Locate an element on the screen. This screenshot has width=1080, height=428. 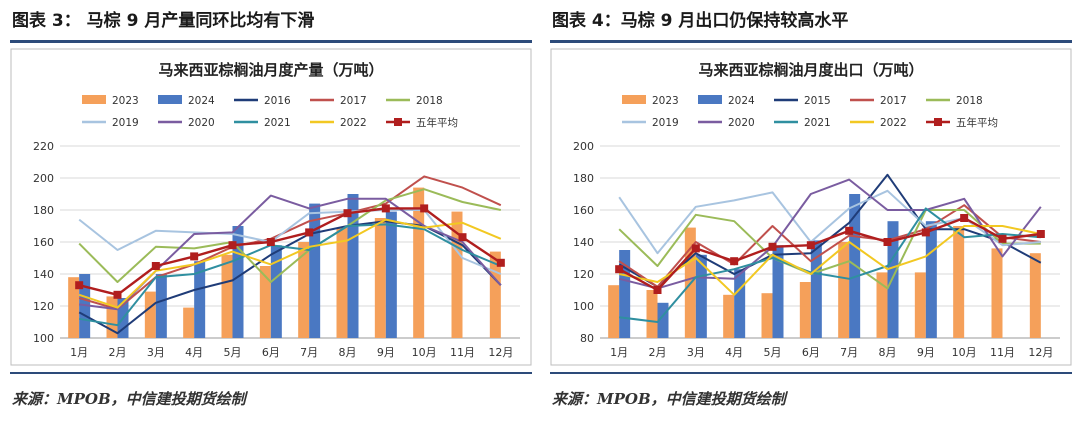
figure-title: 图表 3： 马棕 9 月产量同环比均有下滑 is located at coordinates (163, 21).